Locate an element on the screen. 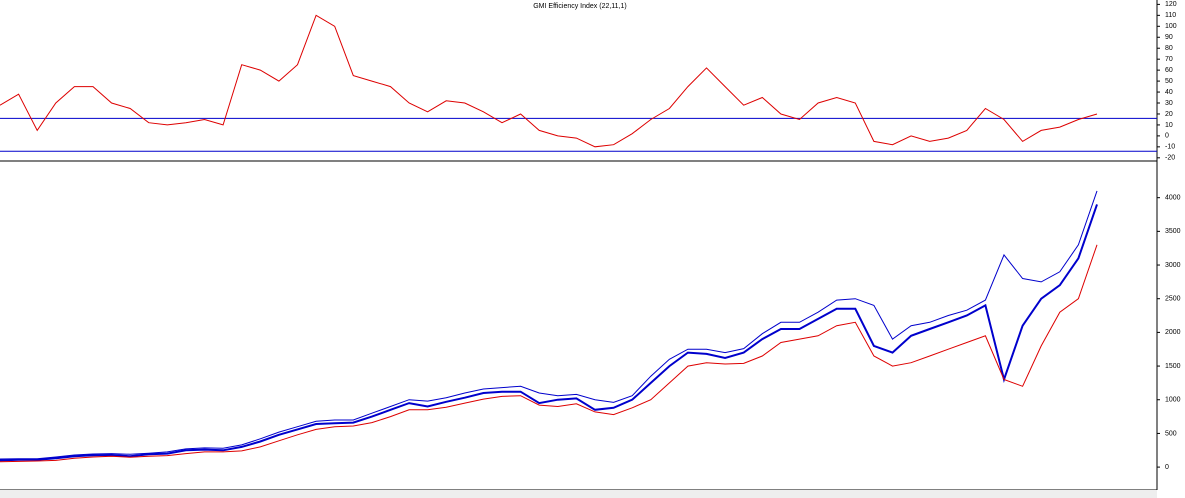  y-tick-label: 10 is located at coordinates (1169, 125).